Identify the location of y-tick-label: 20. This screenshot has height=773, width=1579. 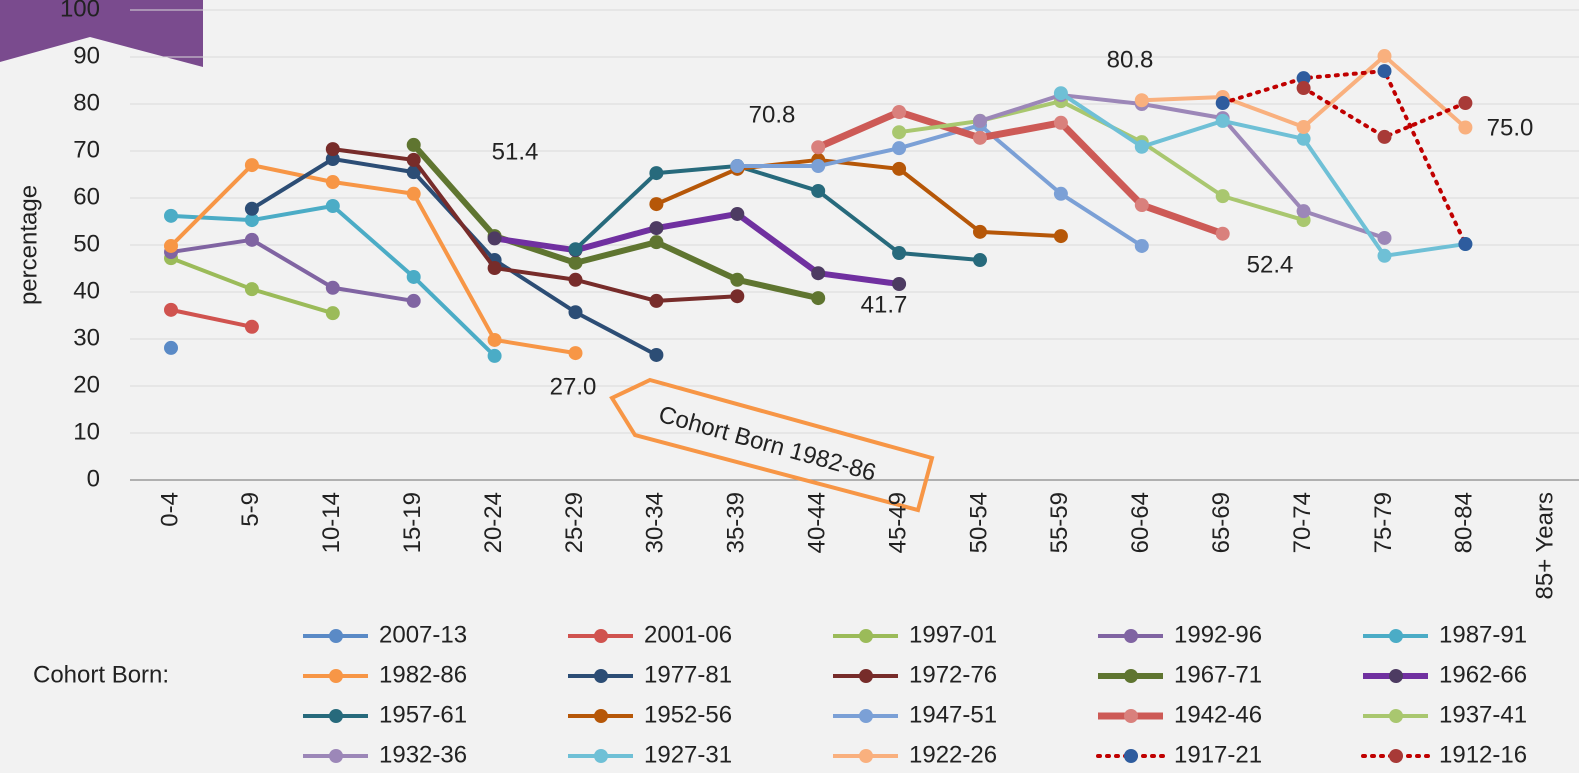
(86, 384).